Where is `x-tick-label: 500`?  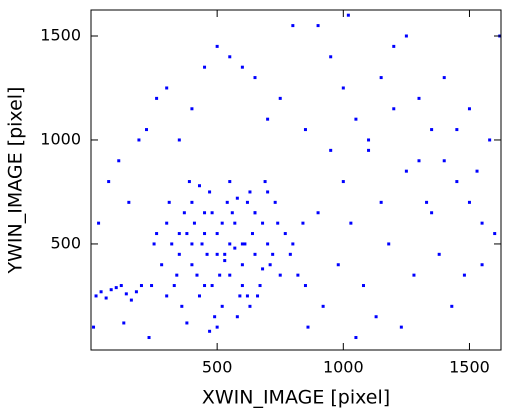
x-tick-label: 500 is located at coordinates (217, 367).